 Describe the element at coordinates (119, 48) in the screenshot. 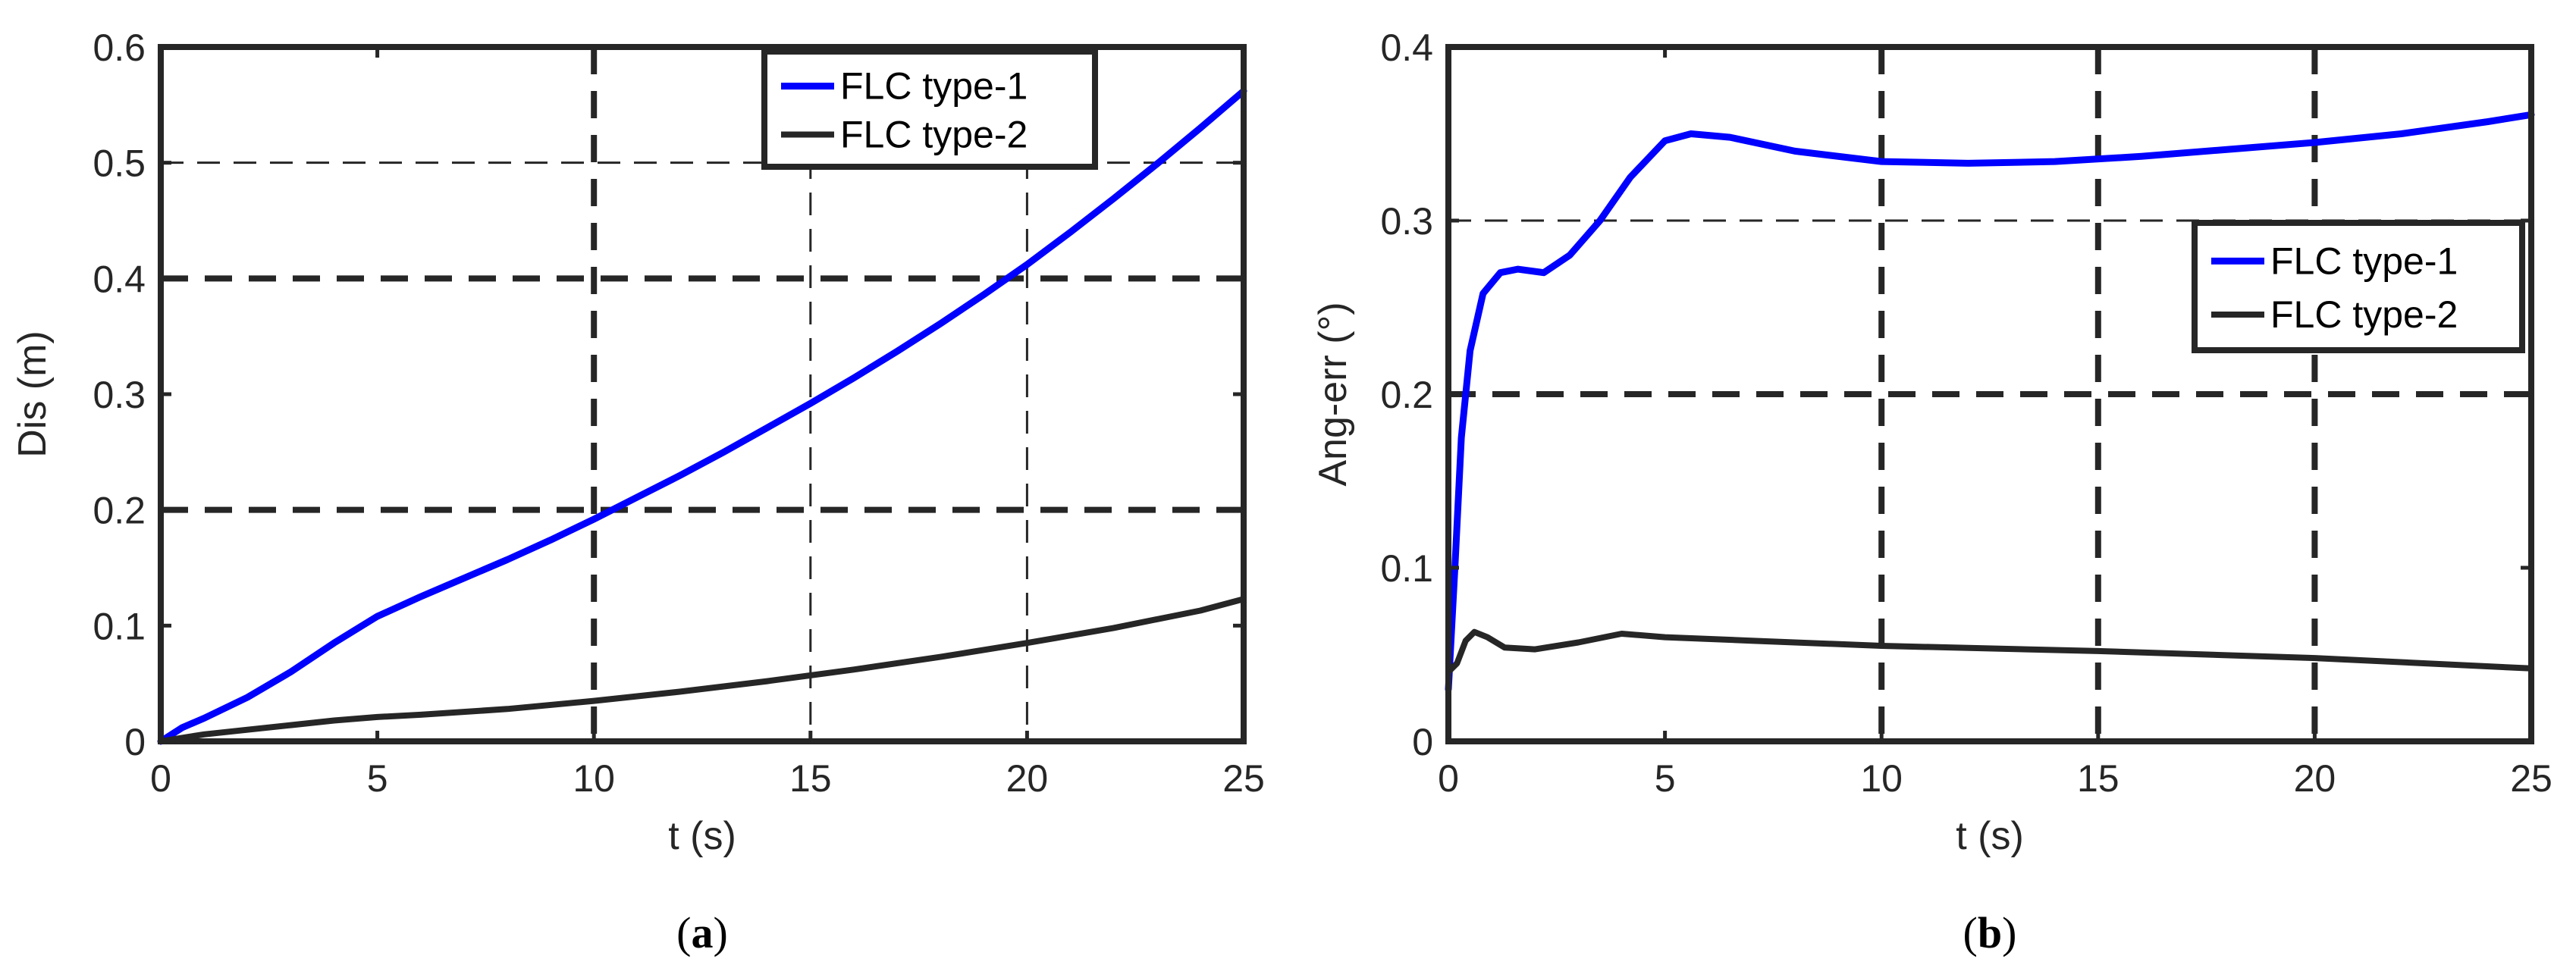

I see `y-tick-label: 0.6` at that location.